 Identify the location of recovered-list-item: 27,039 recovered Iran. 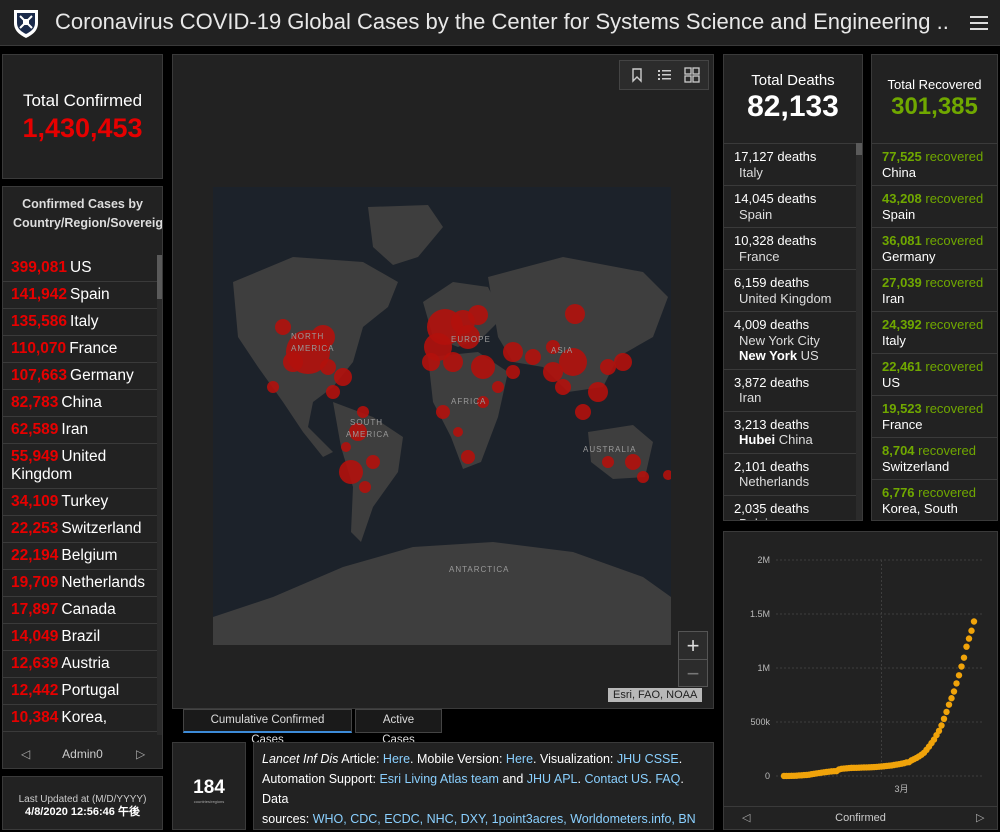
(934, 290).